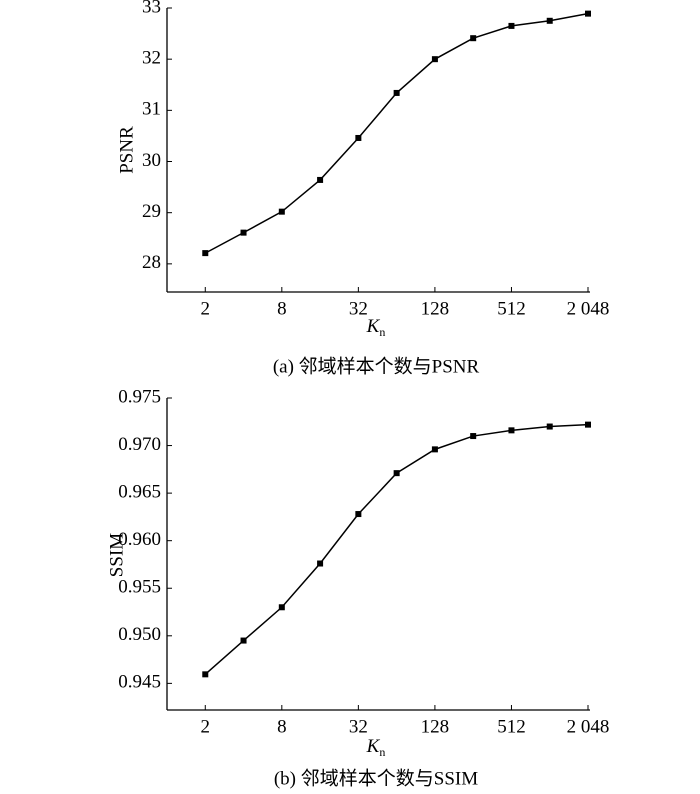 This screenshot has width=700, height=794. Describe the element at coordinates (139, 539) in the screenshot. I see `y-tick-label: 0.960` at that location.